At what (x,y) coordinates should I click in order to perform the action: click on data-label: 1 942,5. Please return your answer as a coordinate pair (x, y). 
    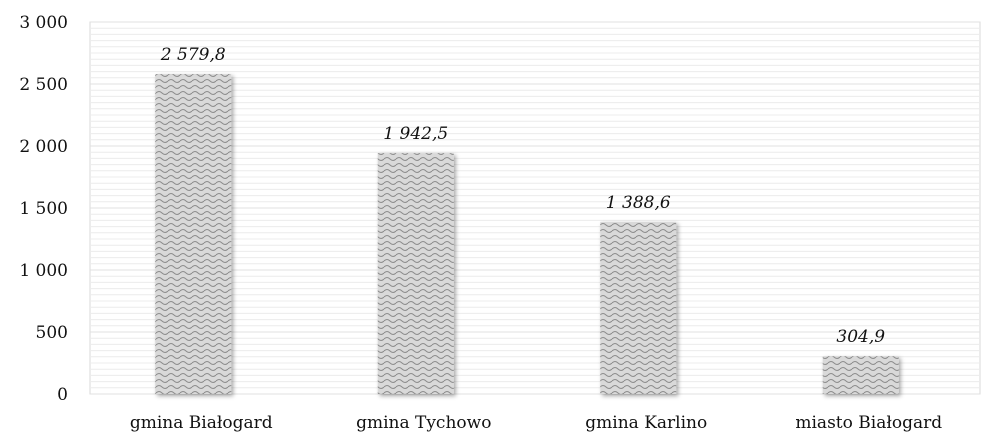
    Looking at the image, I should click on (415, 134).